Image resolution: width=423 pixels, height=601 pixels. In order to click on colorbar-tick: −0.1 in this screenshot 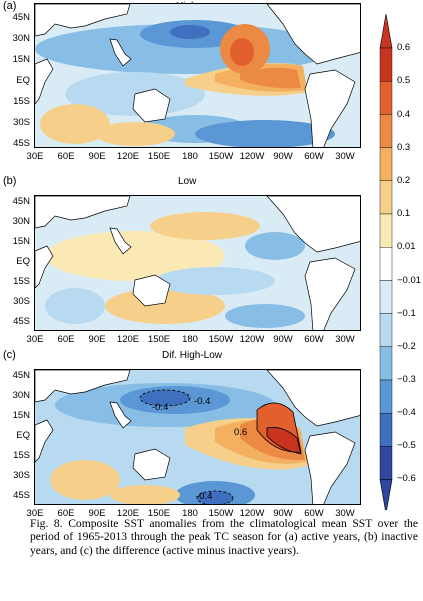, I will do `click(406, 313)`.